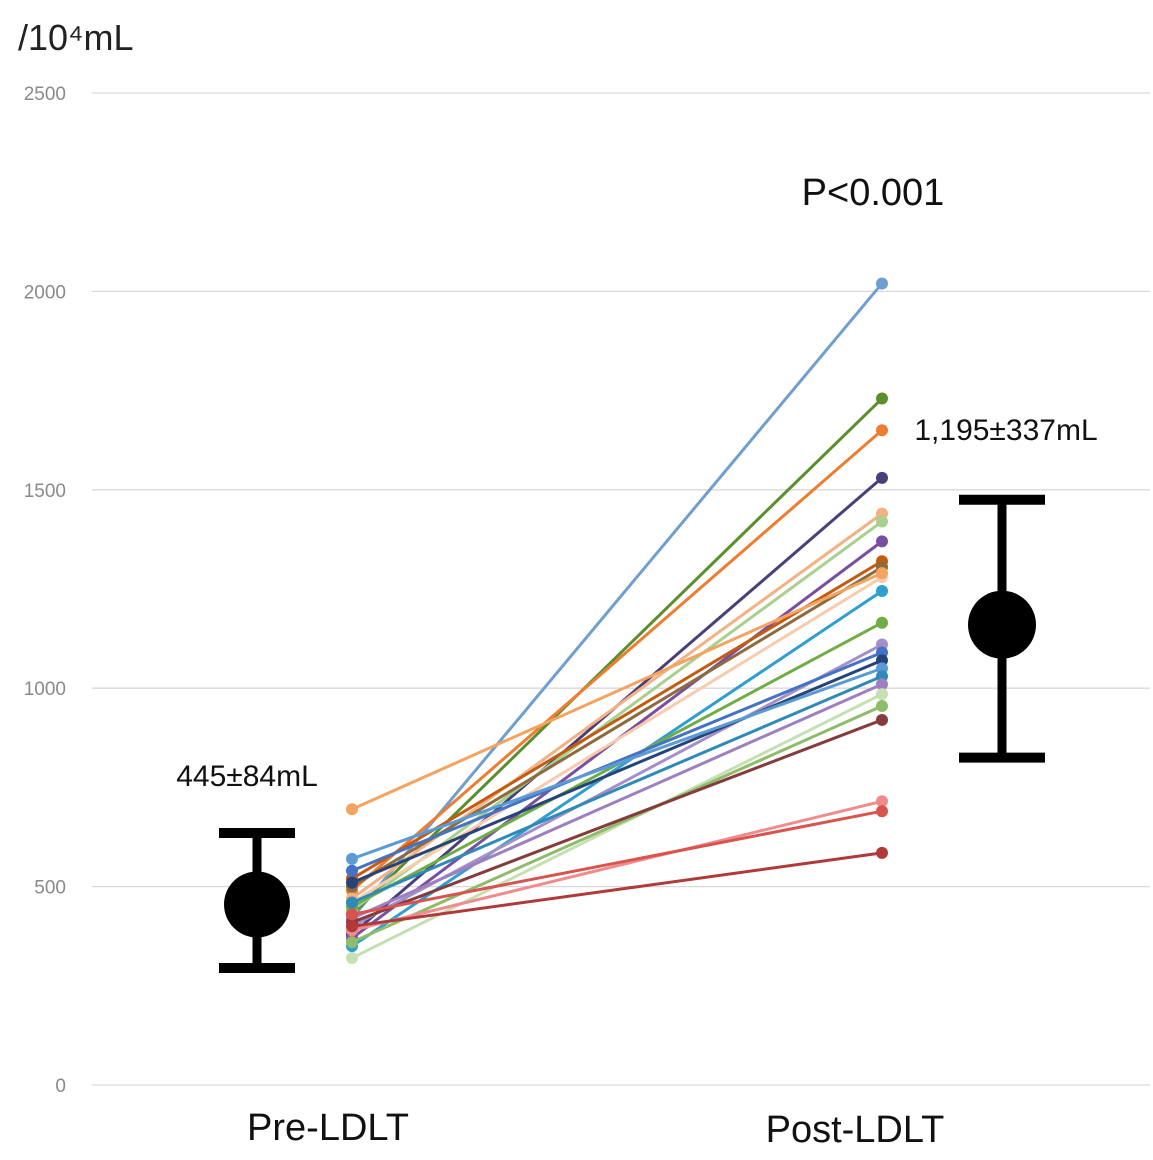 This screenshot has width=1153, height=1160. I want to click on y-tick-label-2000: 2000, so click(45, 292).